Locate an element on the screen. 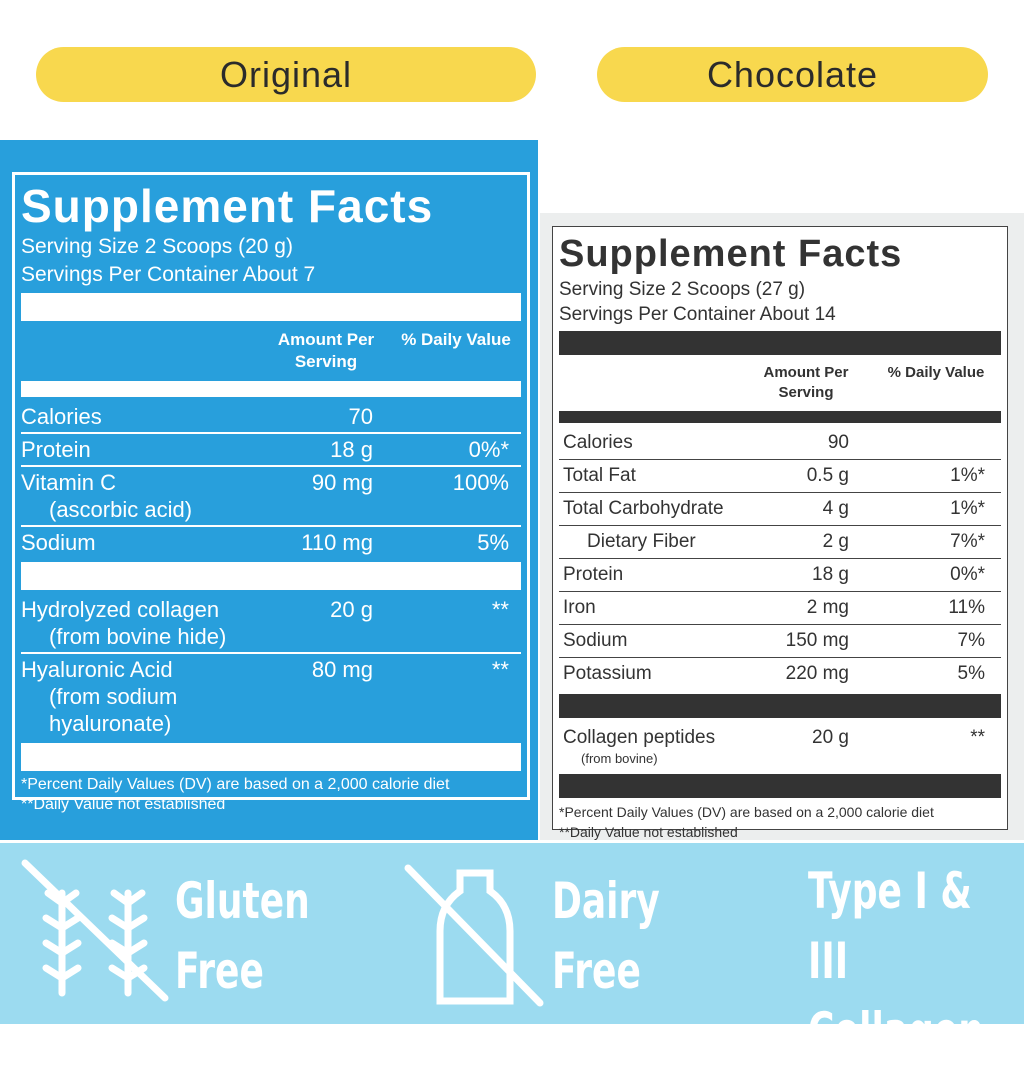 Image resolution: width=1024 pixels, height=1066 pixels. nutrient-name: Collagen peptides is located at coordinates (639, 737).